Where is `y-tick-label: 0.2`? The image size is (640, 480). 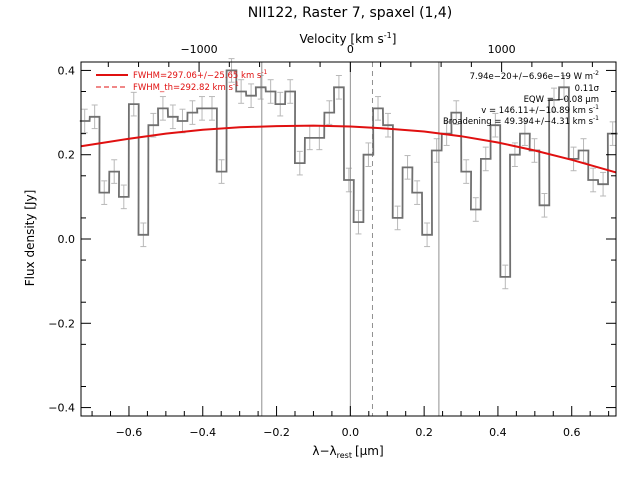
y-tick-label: 0.2 is located at coordinates (67, 155).